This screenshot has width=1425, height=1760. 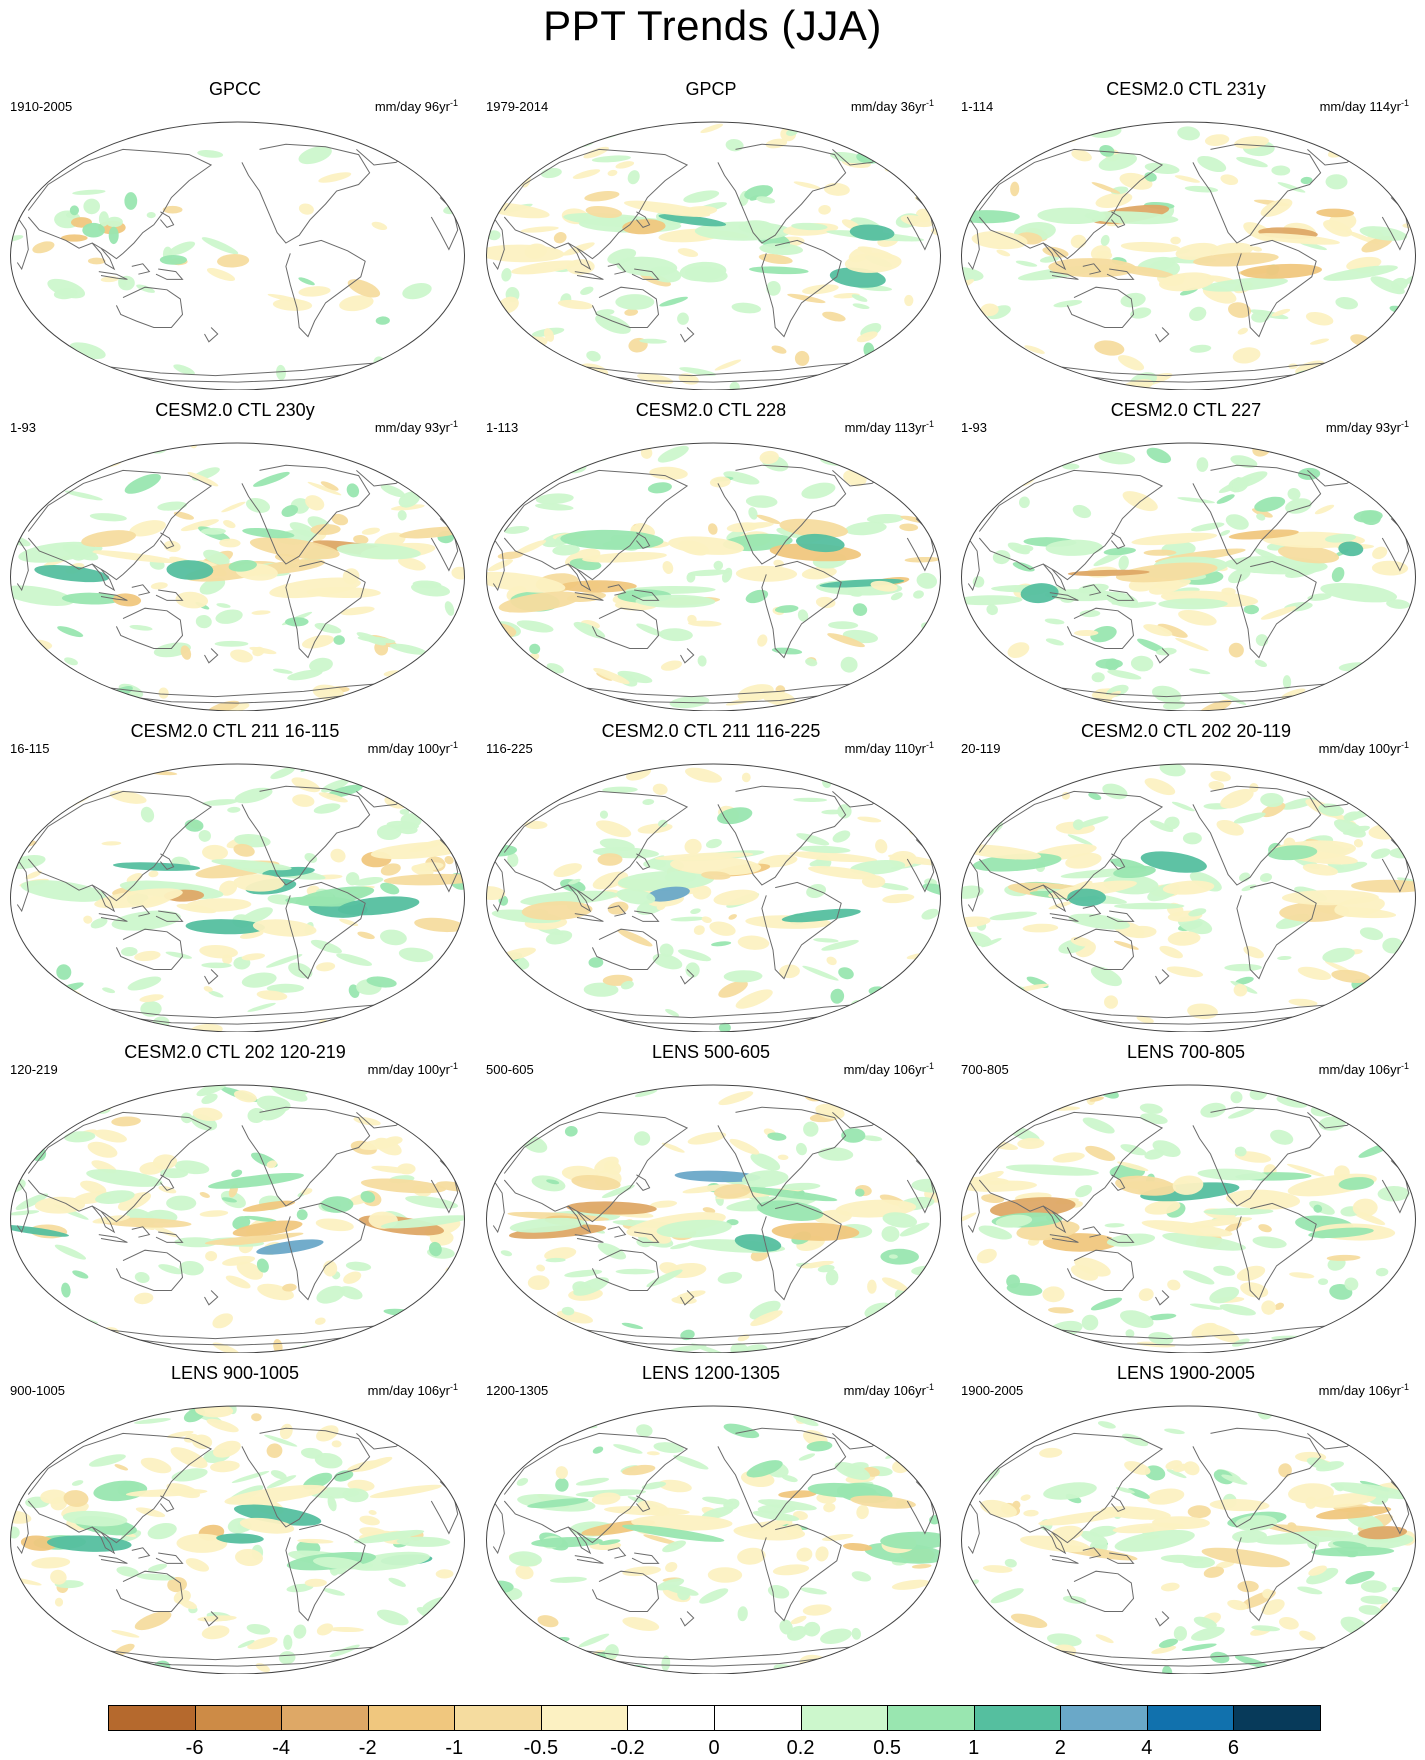 What do you see at coordinates (713, 1539) in the screenshot?
I see `map-boundary` at bounding box center [713, 1539].